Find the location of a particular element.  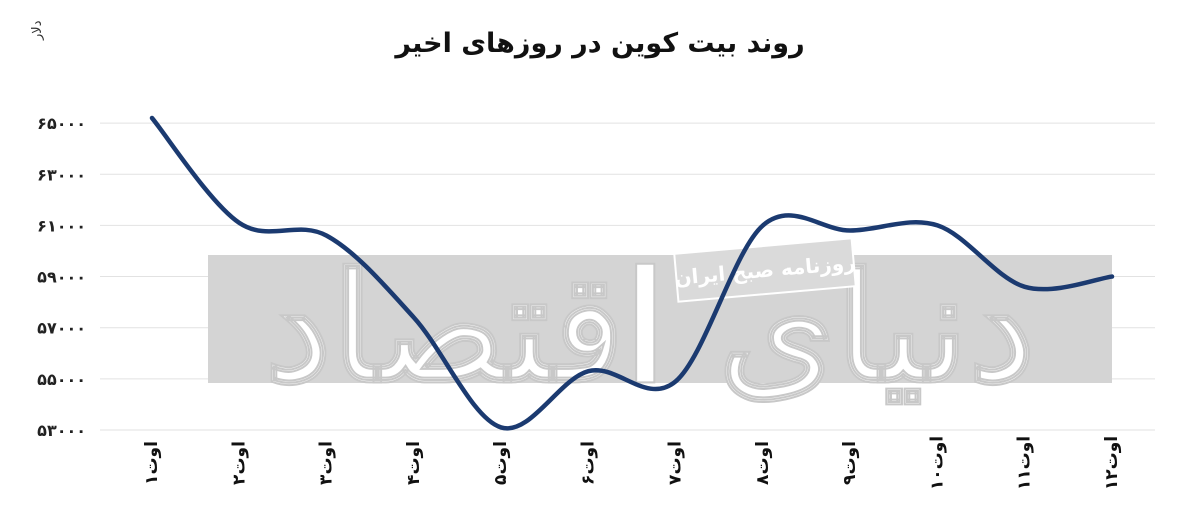

y-tick-label: ۵۵۰۰۰ is located at coordinates (61, 379).